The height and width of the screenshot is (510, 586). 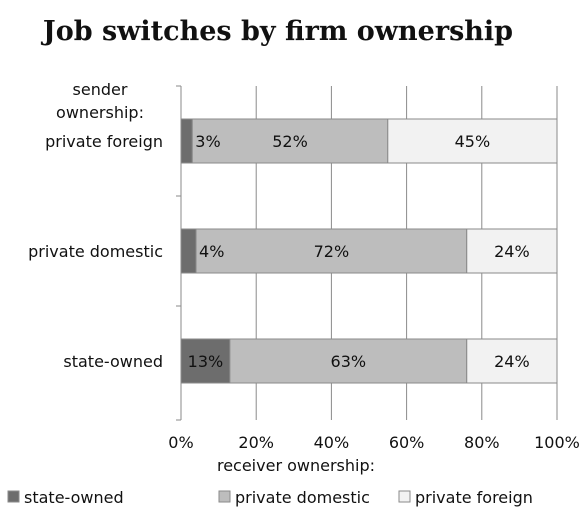 I want to click on x-tick-label: 0%, so click(x=180, y=442).